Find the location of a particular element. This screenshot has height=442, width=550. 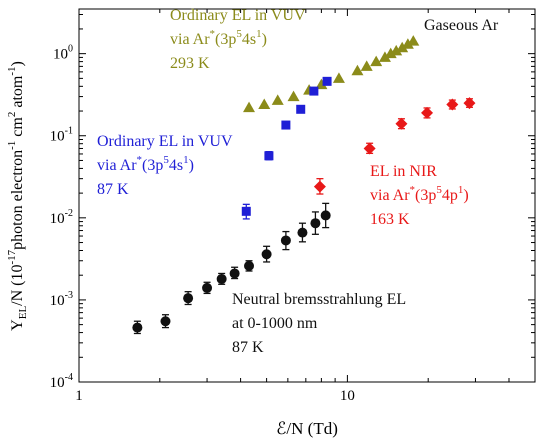

y-tick-label: 10⁻⁴ is located at coordinates (61, 381).